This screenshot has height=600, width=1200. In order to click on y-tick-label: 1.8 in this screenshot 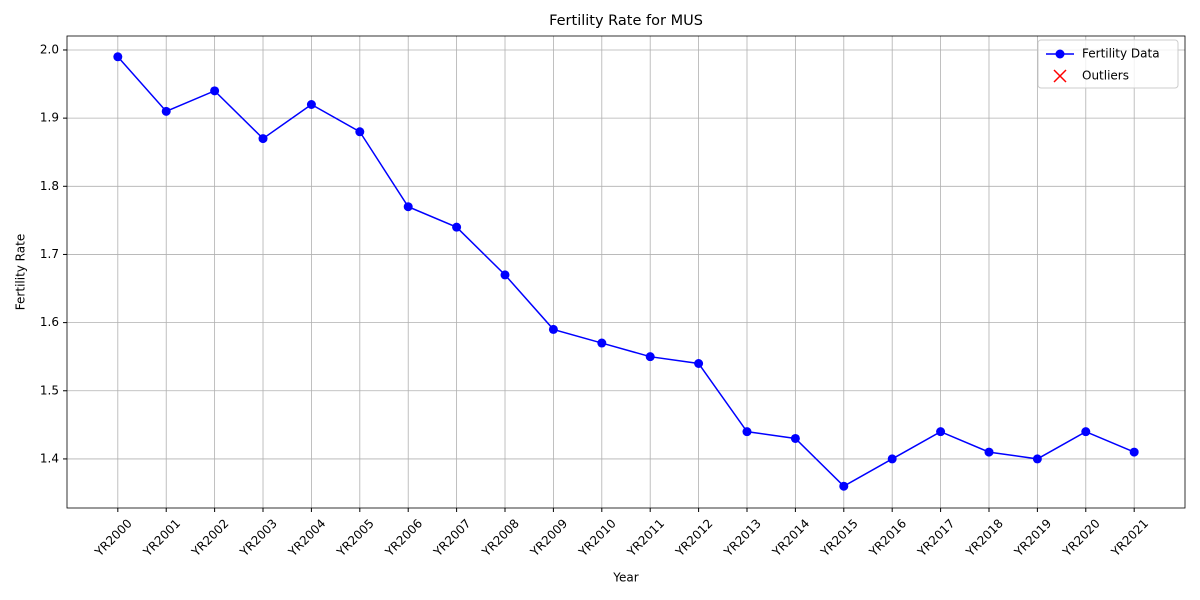, I will do `click(49, 186)`.